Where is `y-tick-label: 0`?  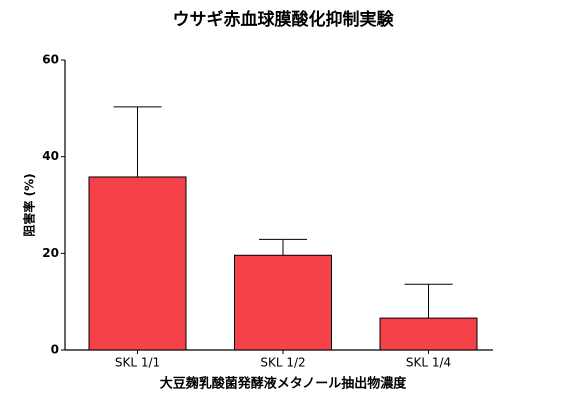
y-tick-label: 0 is located at coordinates (55, 350).